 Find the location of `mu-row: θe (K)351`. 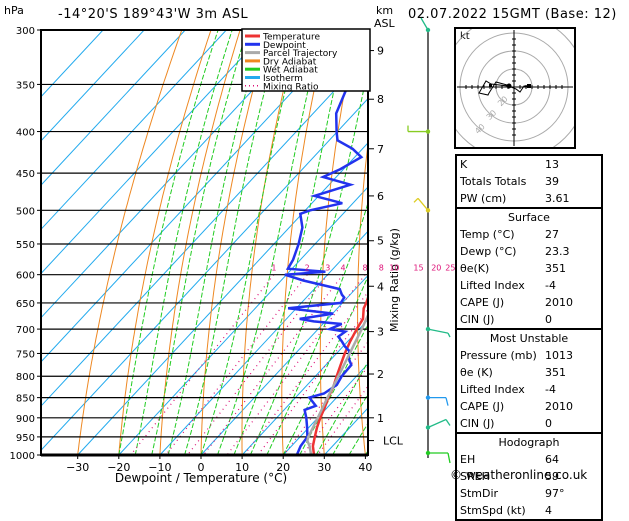

mu-row: θe (K)351 is located at coordinates (529, 372).